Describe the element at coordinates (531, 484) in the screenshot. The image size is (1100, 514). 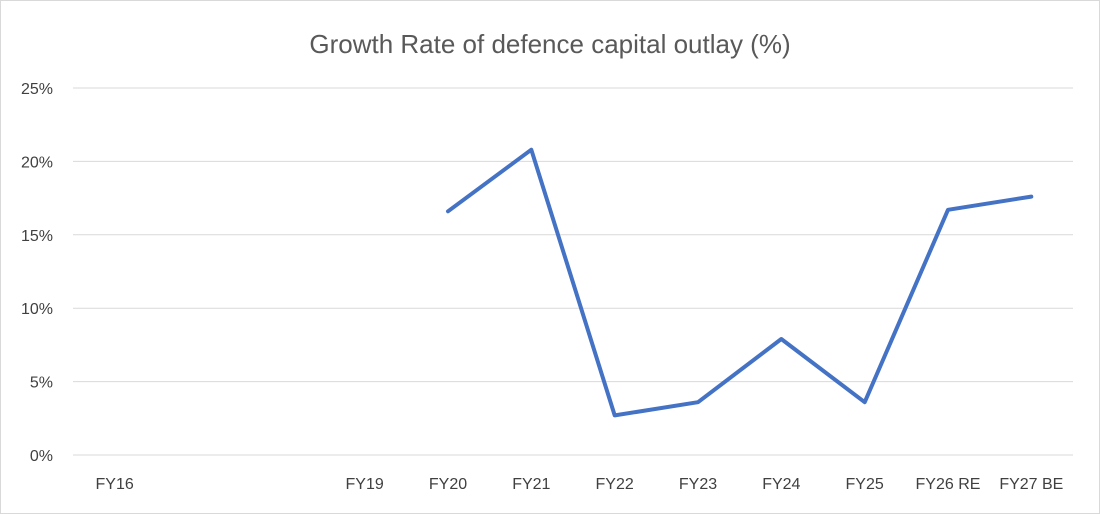
I see `x-tick-label: FY21` at that location.